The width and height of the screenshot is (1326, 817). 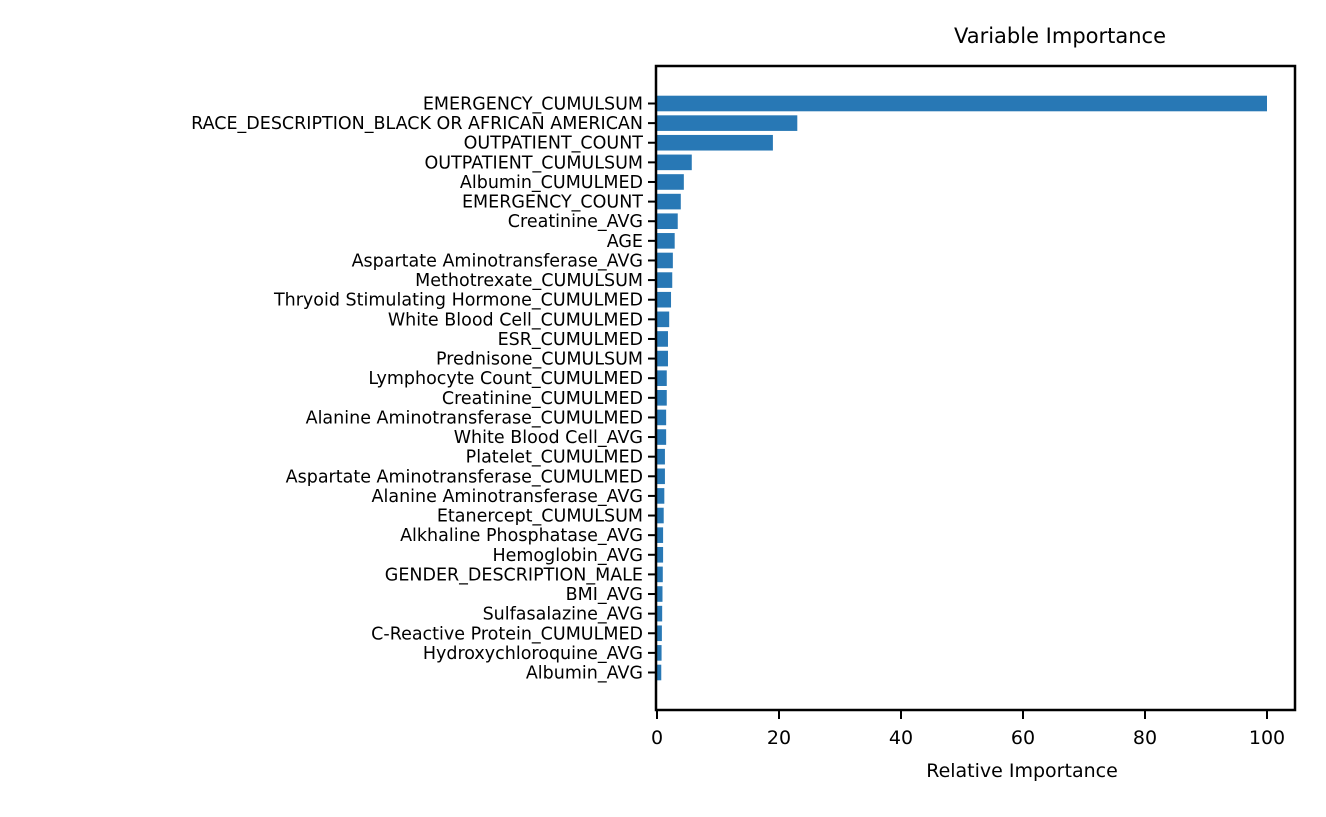 What do you see at coordinates (570, 340) in the screenshot?
I see `y-tick-label: ESR_CUMULMED` at bounding box center [570, 340].